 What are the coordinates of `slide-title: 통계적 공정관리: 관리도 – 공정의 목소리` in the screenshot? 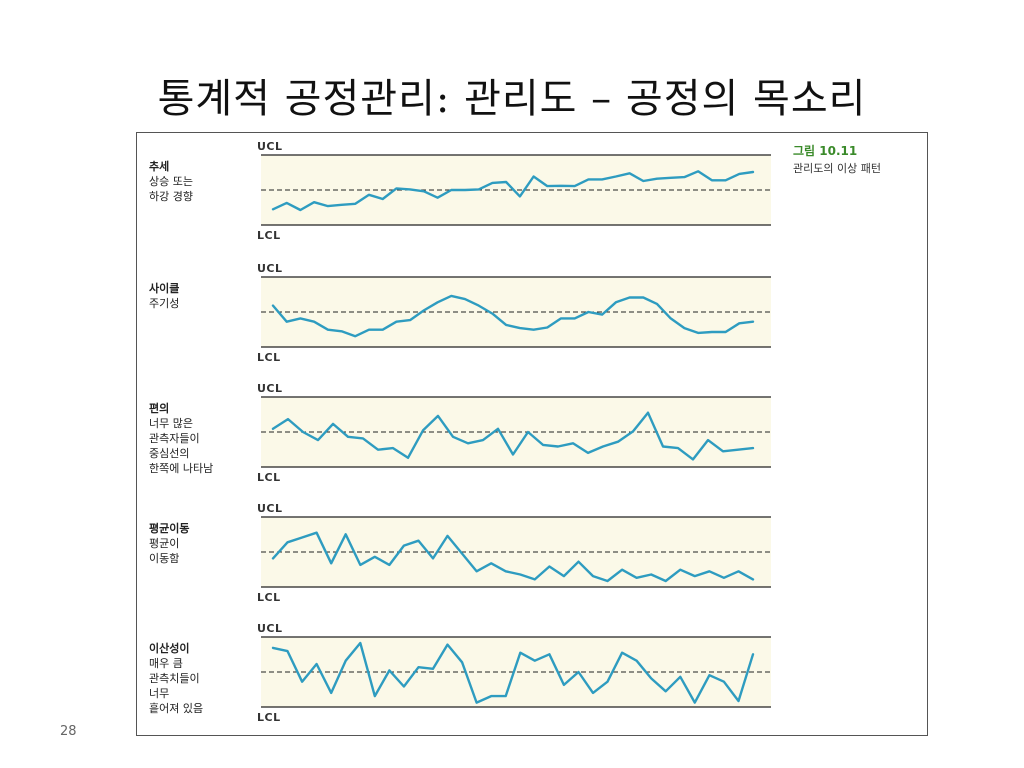 It's located at (512, 99).